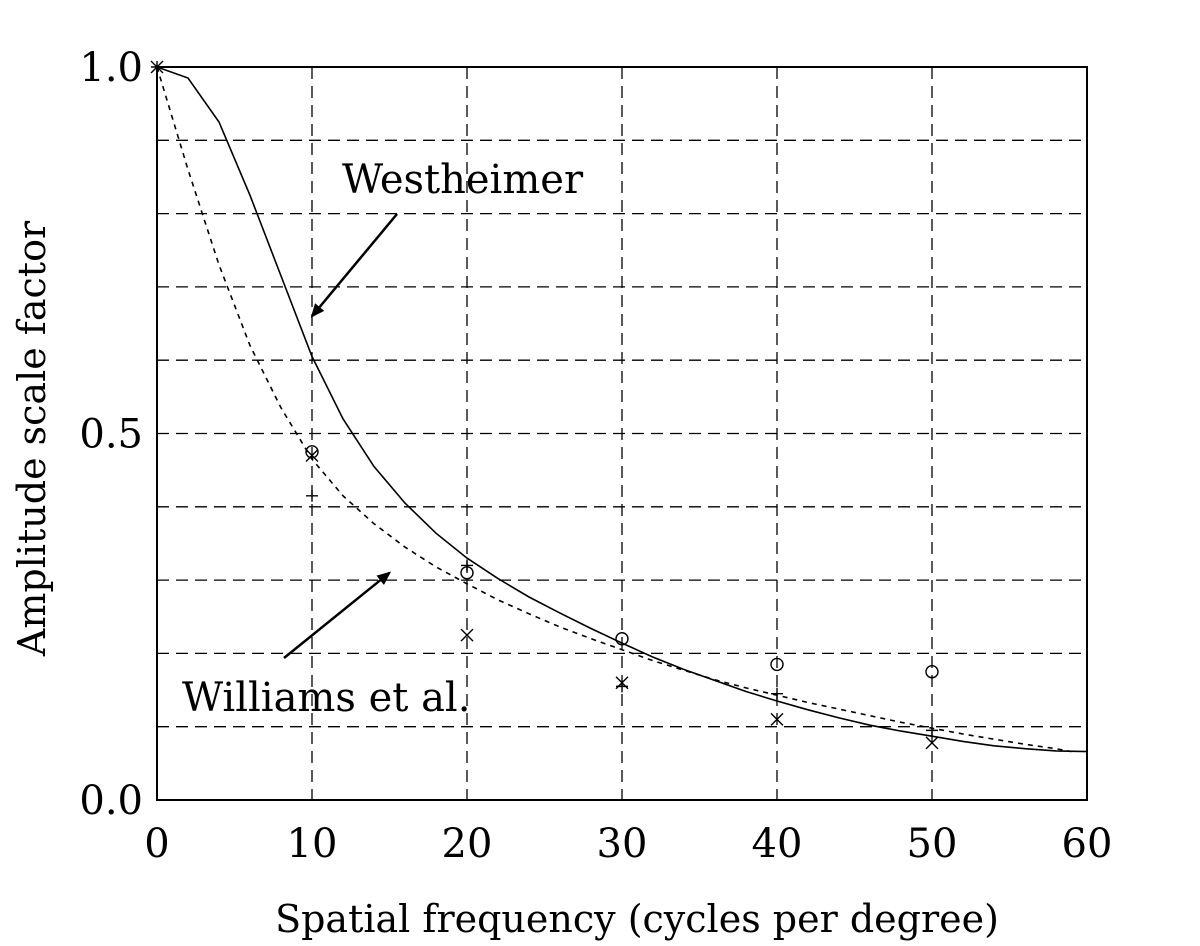 The height and width of the screenshot is (946, 1200). What do you see at coordinates (111, 68) in the screenshot?
I see `y-tick-label: 1.0` at bounding box center [111, 68].